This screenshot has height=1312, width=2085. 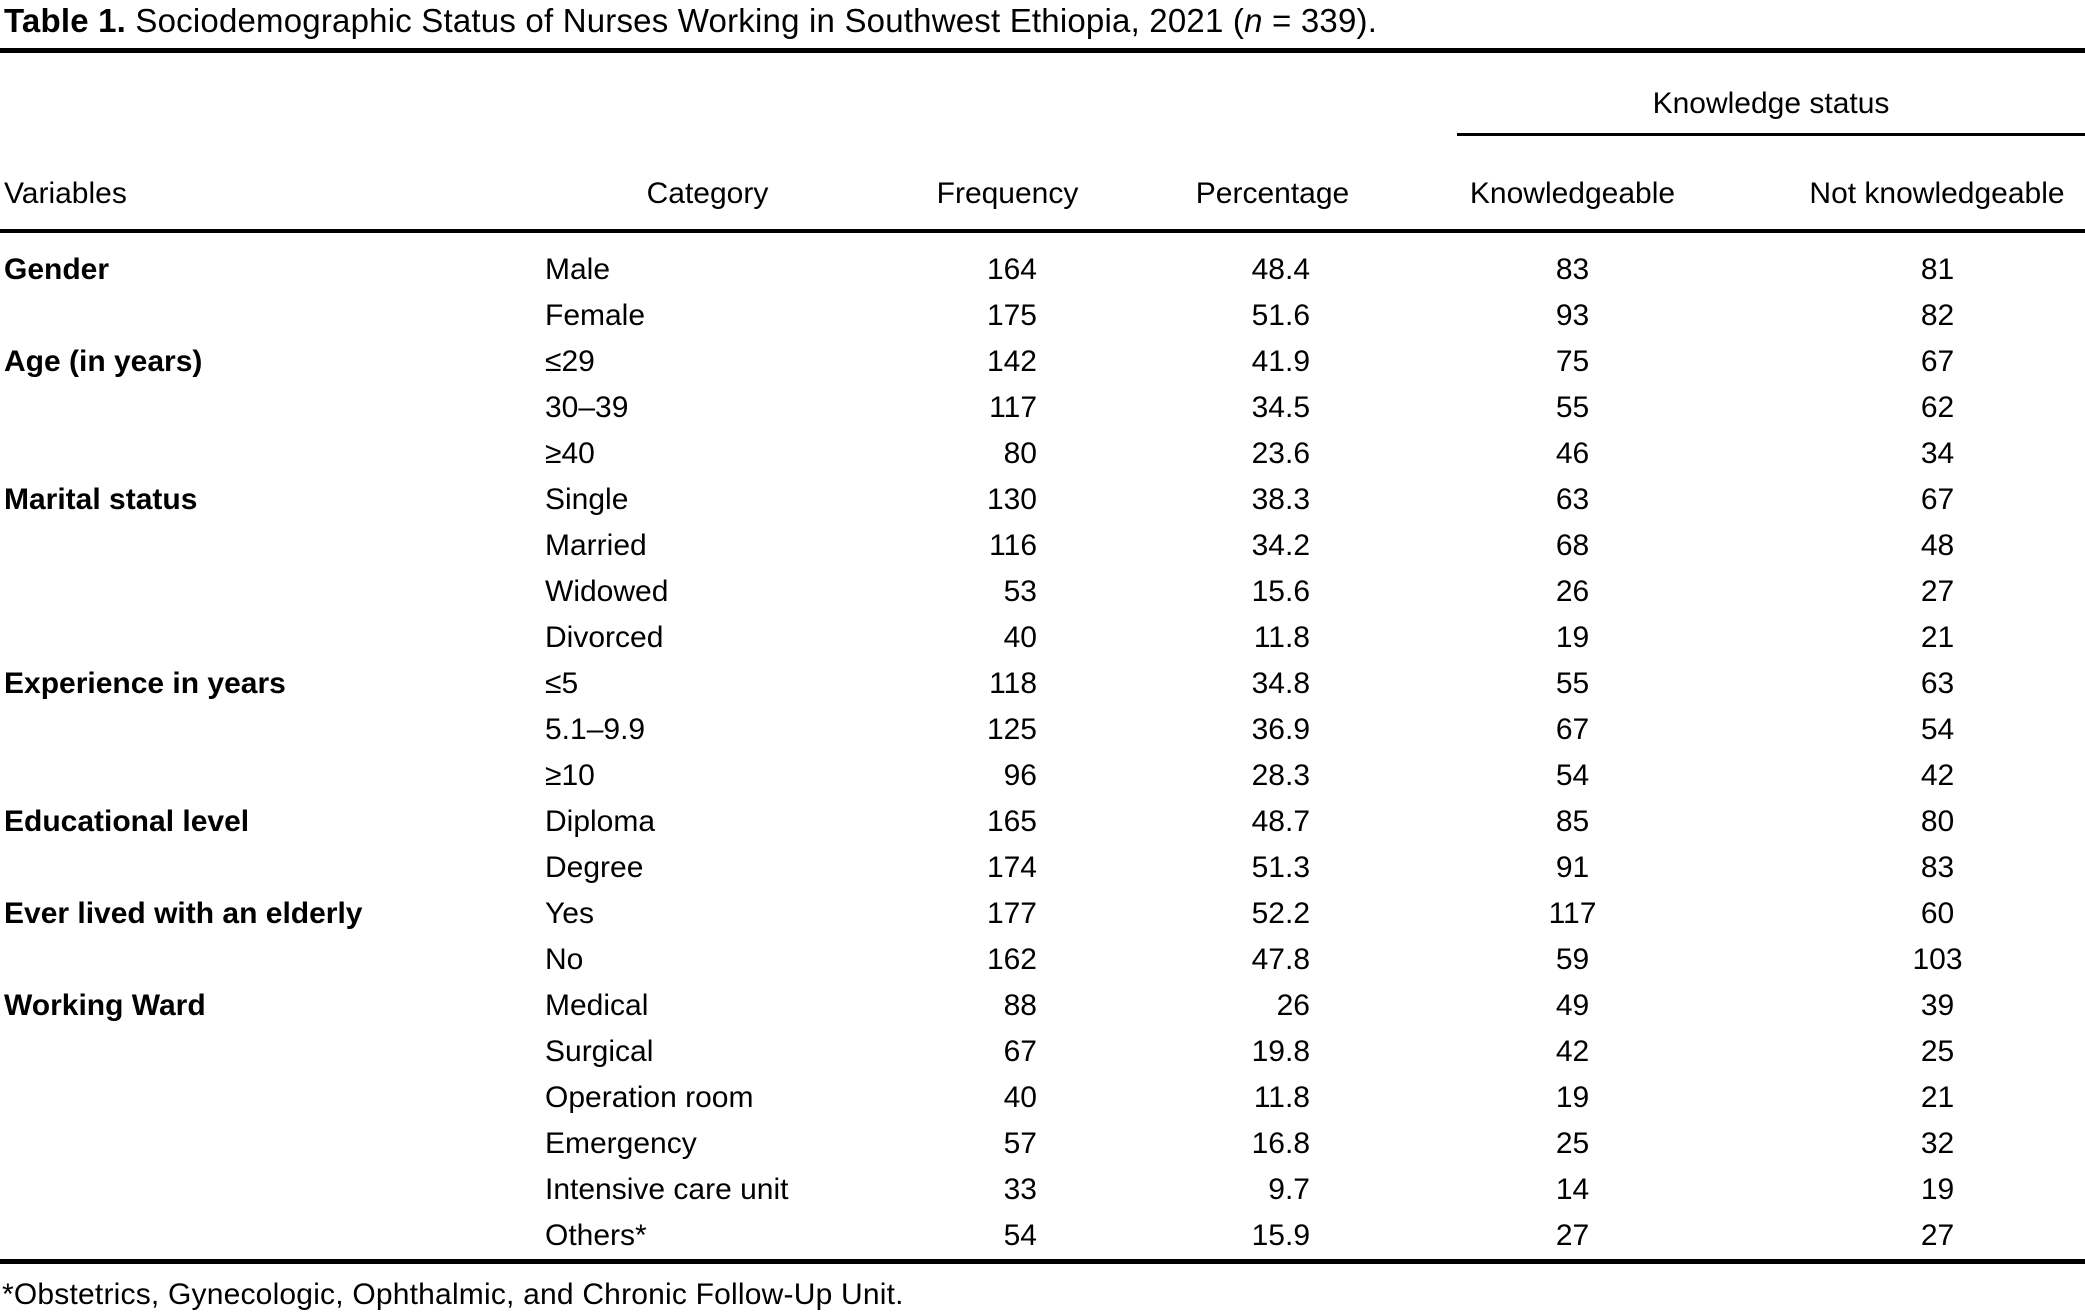 What do you see at coordinates (1020, 453) in the screenshot?
I see `cell-frequency: 80` at bounding box center [1020, 453].